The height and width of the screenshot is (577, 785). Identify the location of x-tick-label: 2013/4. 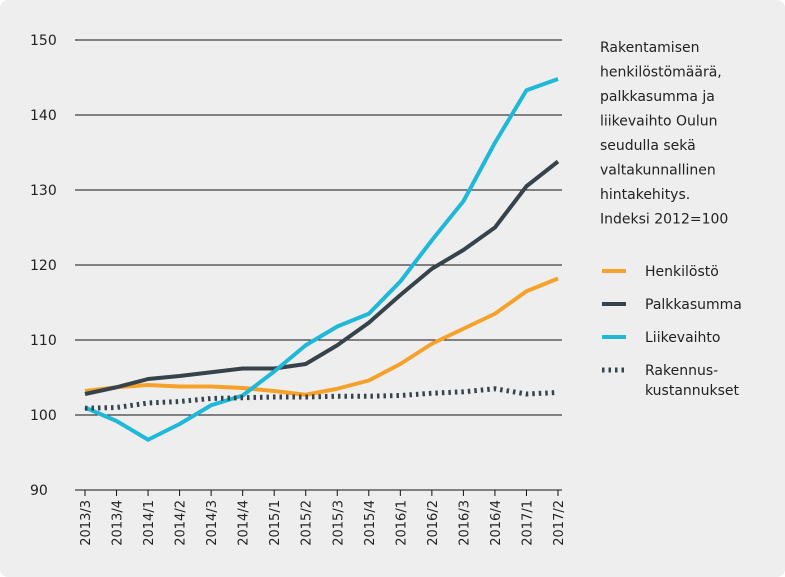
(118, 523).